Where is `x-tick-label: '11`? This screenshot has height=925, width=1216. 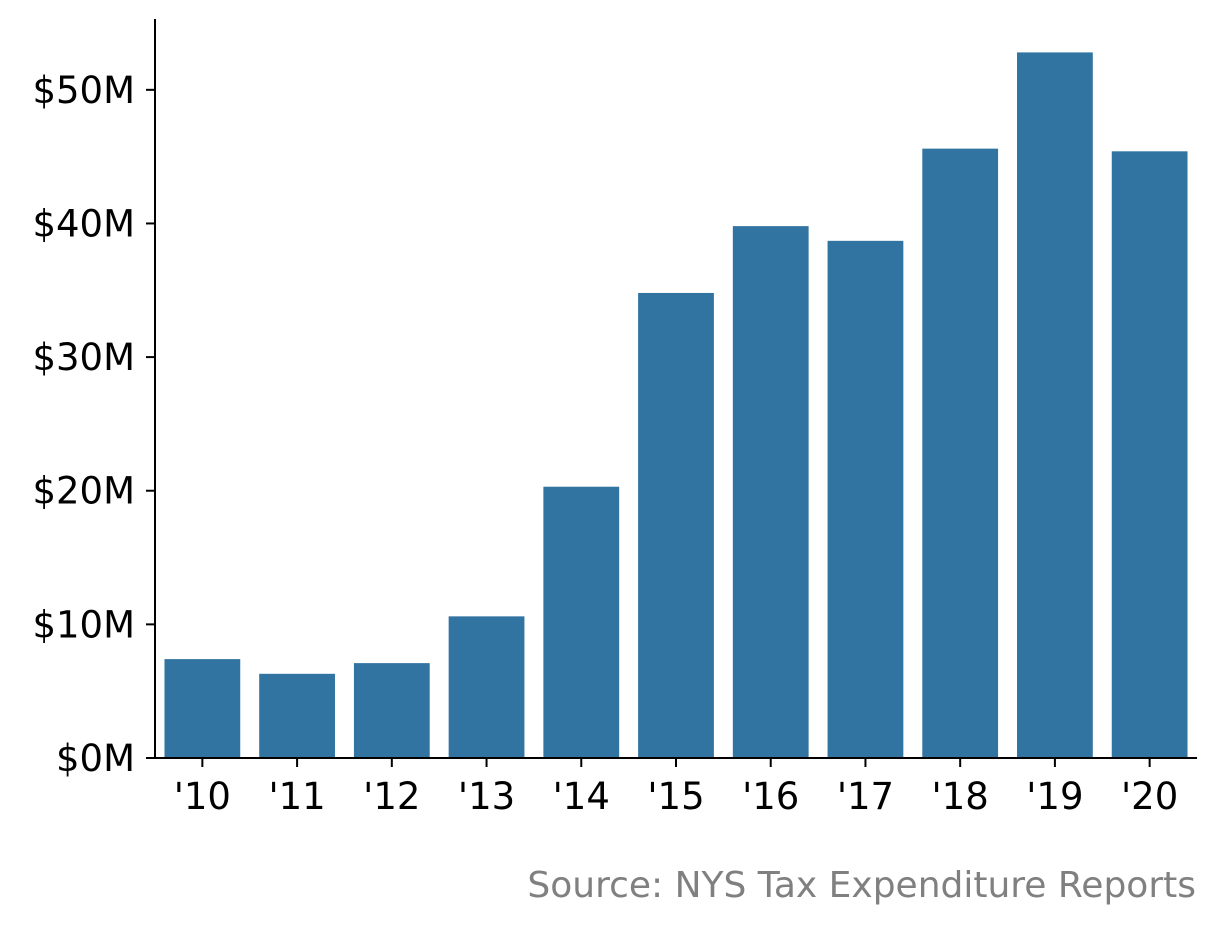
x-tick-label: '11 is located at coordinates (296, 796).